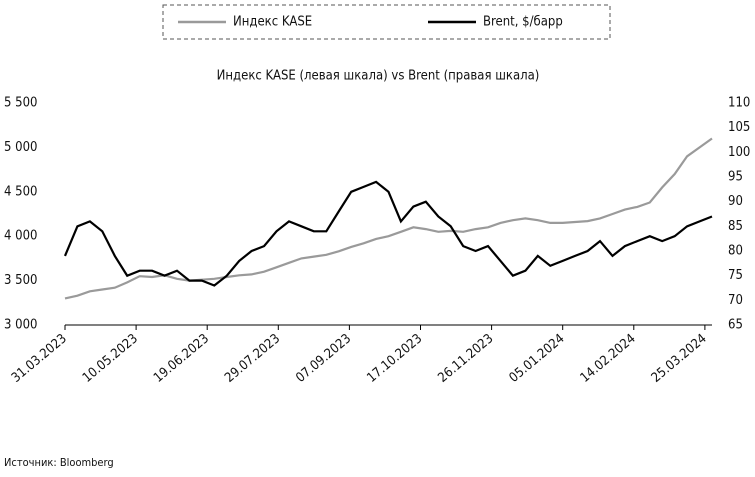 Image resolution: width=755 pixels, height=477 pixels. Describe the element at coordinates (386, 22) in the screenshot. I see `legend-box` at that location.